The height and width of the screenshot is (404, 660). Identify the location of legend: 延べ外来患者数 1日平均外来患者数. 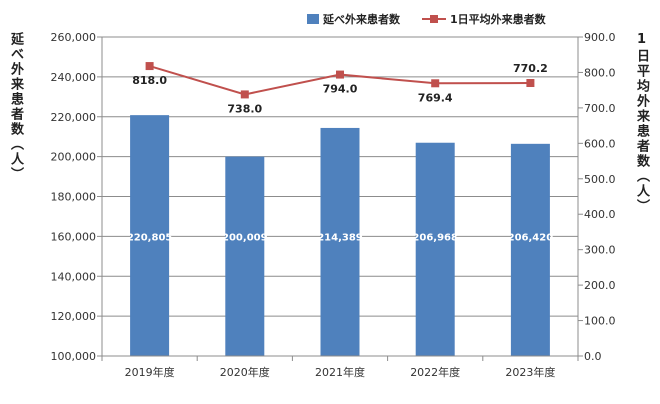
(427, 19).